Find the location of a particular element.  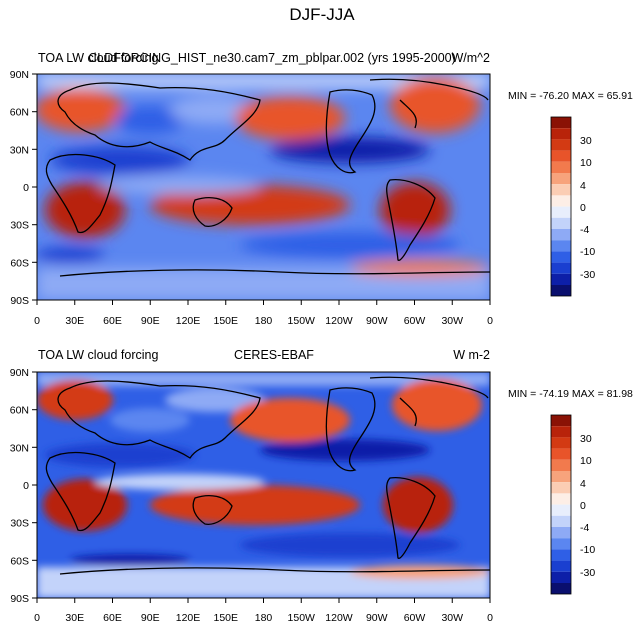

panel-top-min-max: MIN = -76.20 MAX = 65.91 is located at coordinates (570, 96).